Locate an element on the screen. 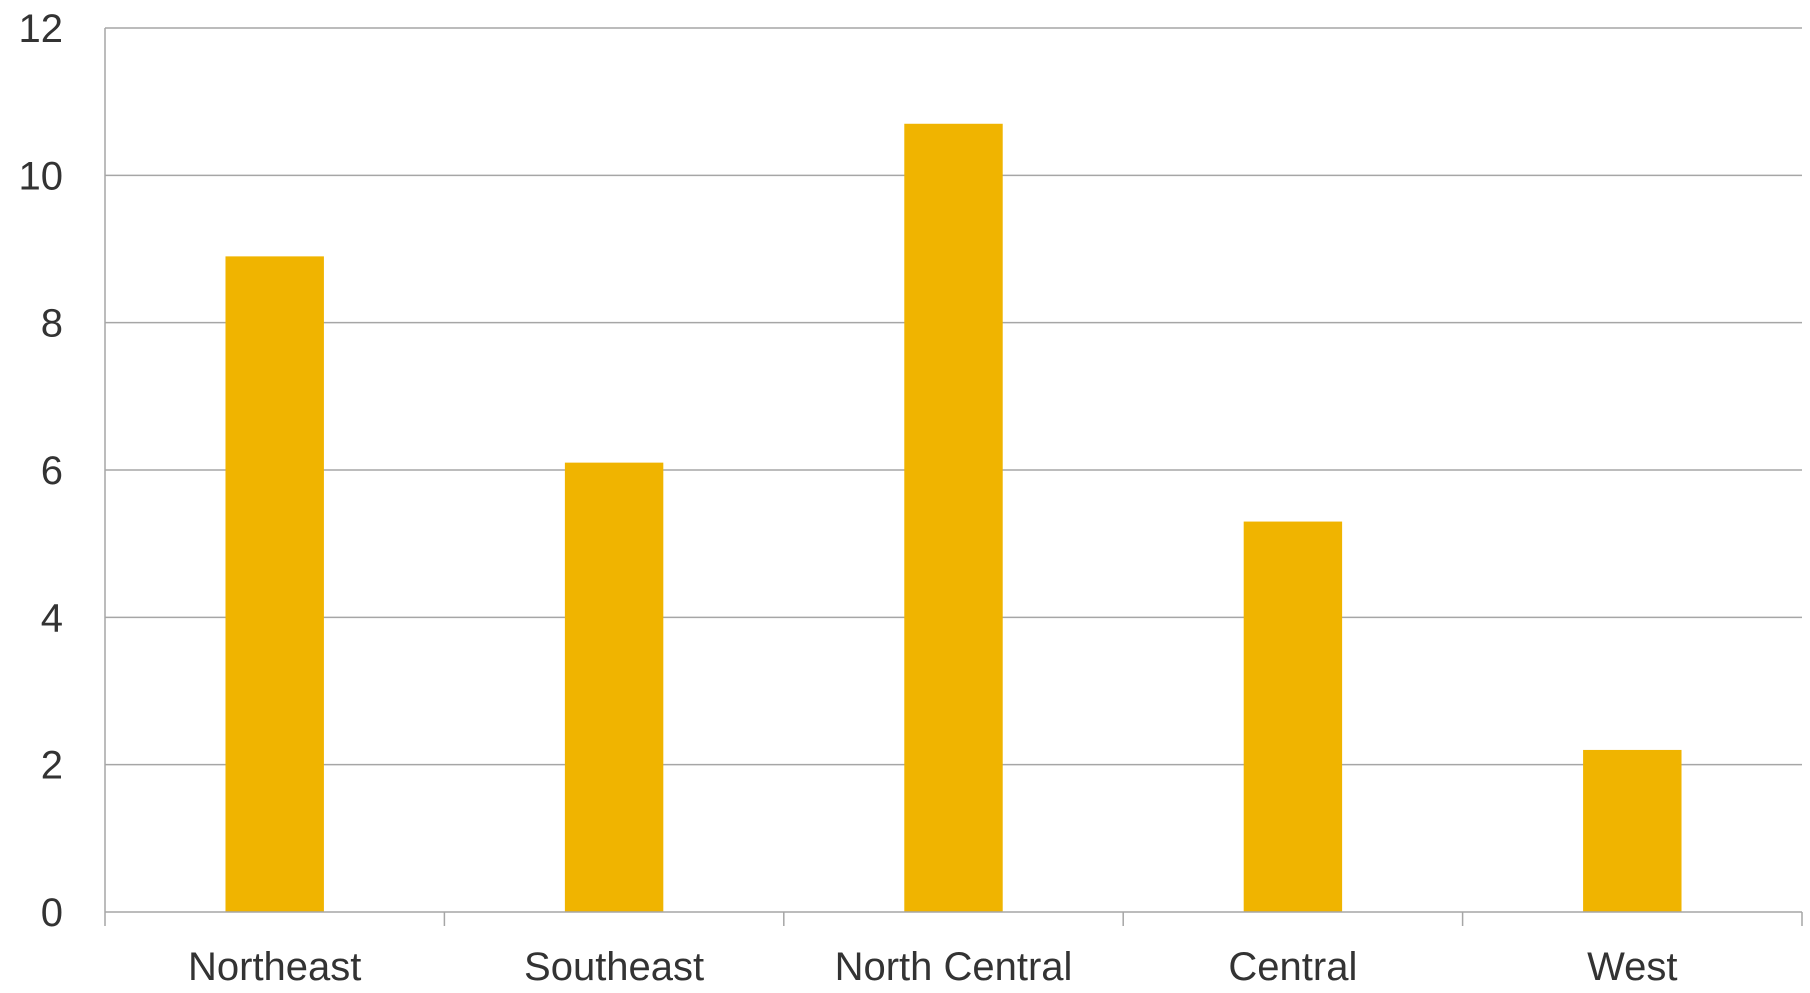  bar-central is located at coordinates (1293, 716).